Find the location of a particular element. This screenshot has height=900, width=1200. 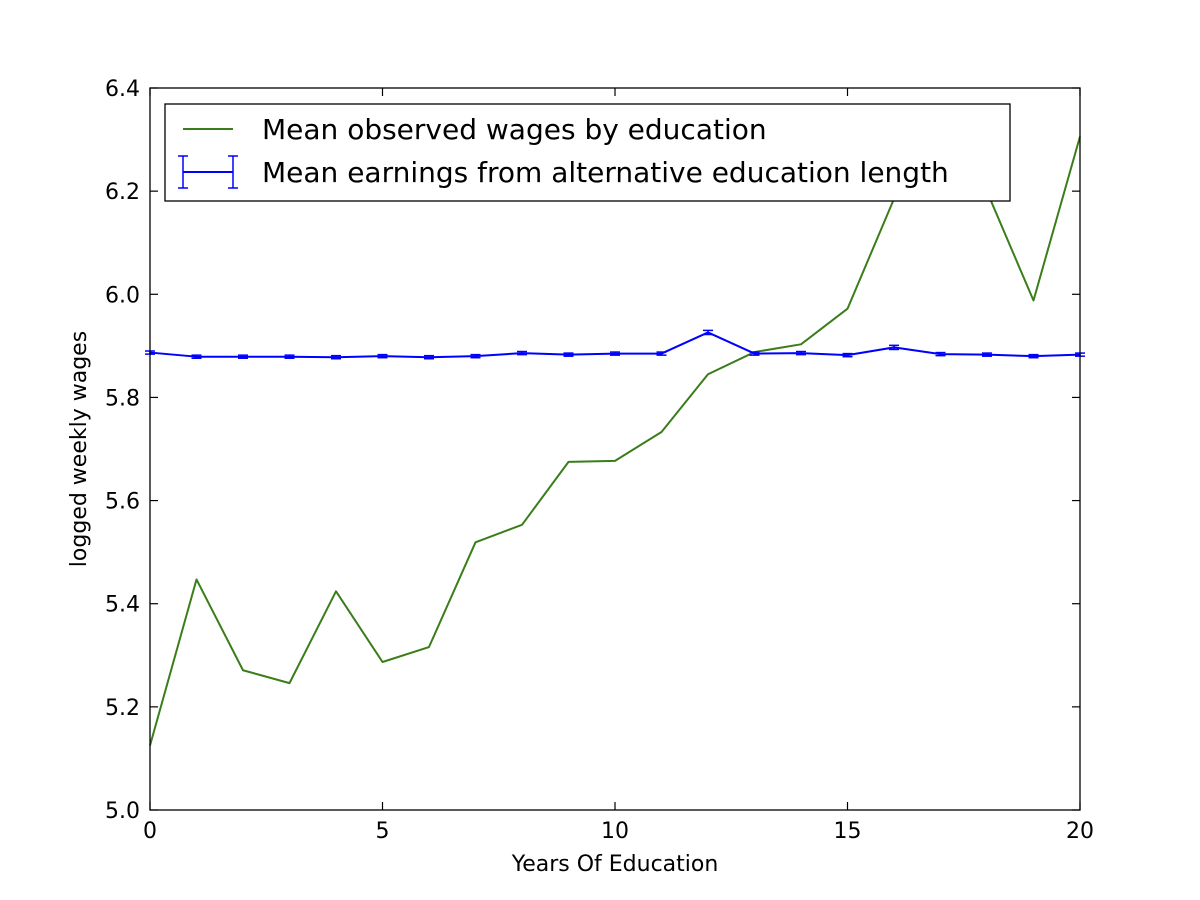

x-tick-label: 5 is located at coordinates (383, 831).